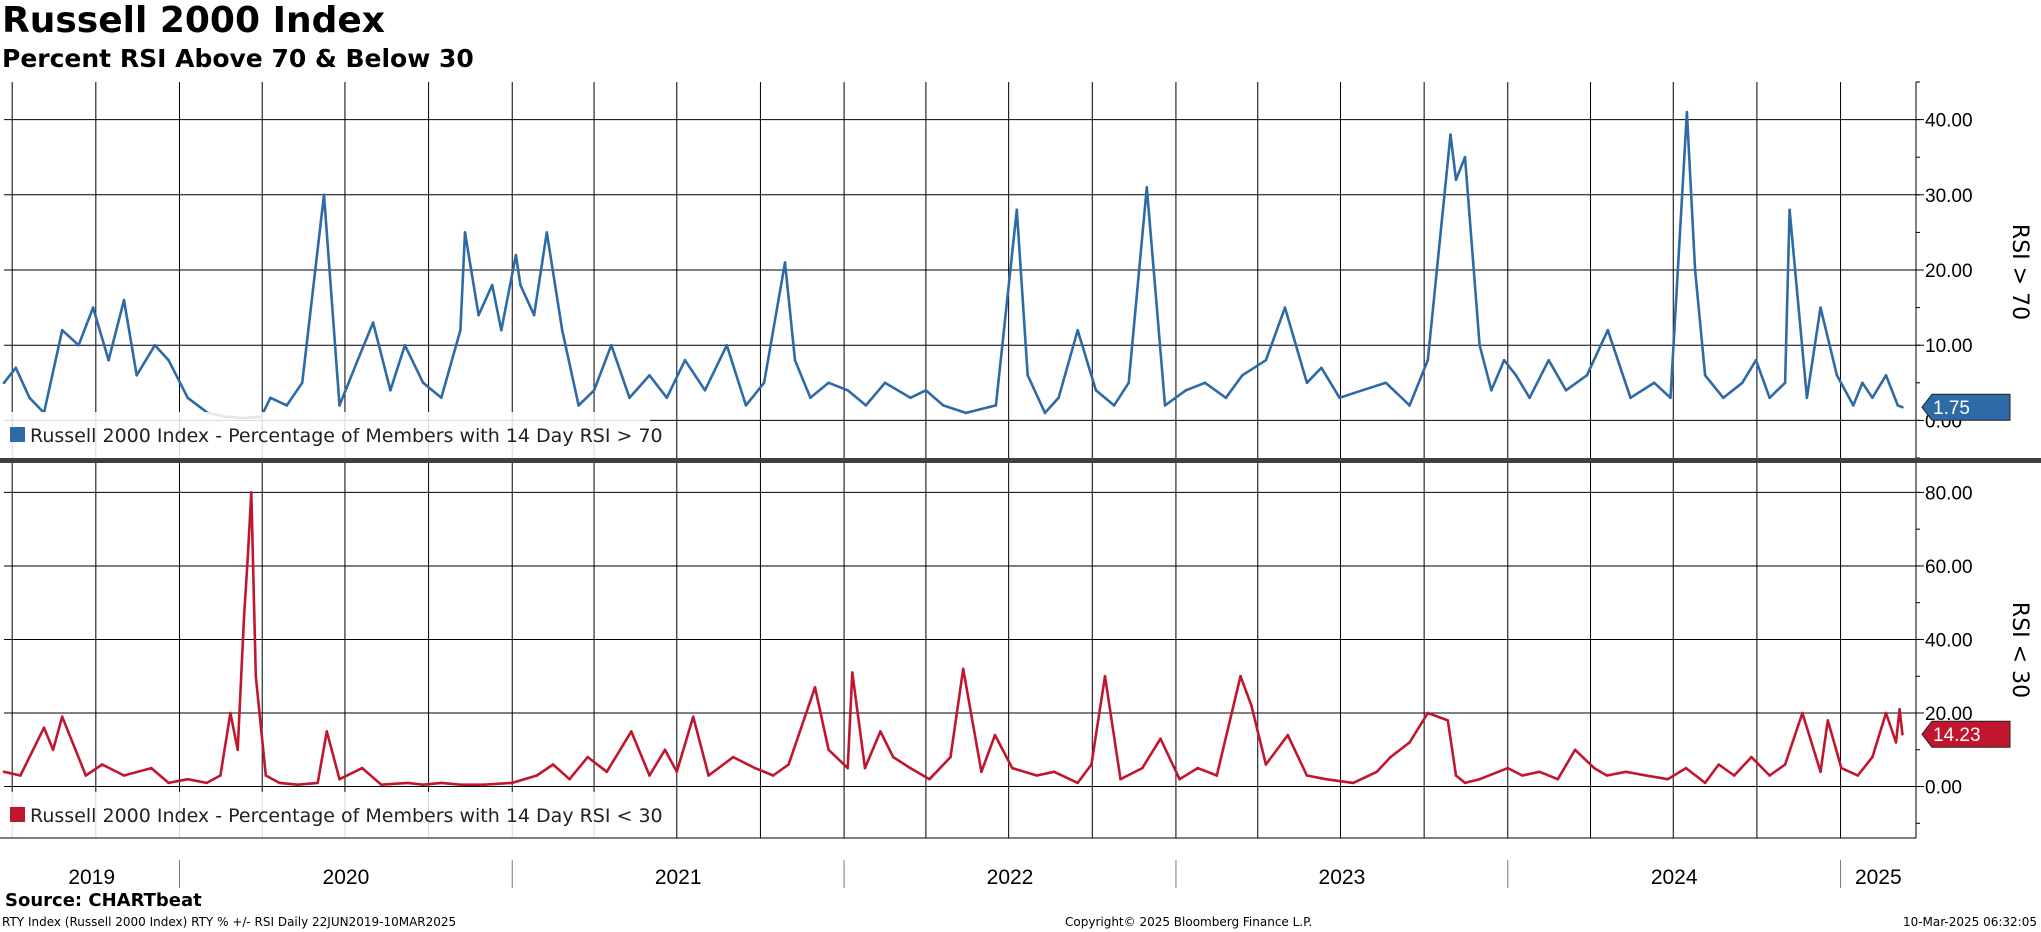 This screenshot has width=2041, height=932. What do you see at coordinates (1949, 714) in the screenshot?
I see `y-tick-label: 20.00` at bounding box center [1949, 714].